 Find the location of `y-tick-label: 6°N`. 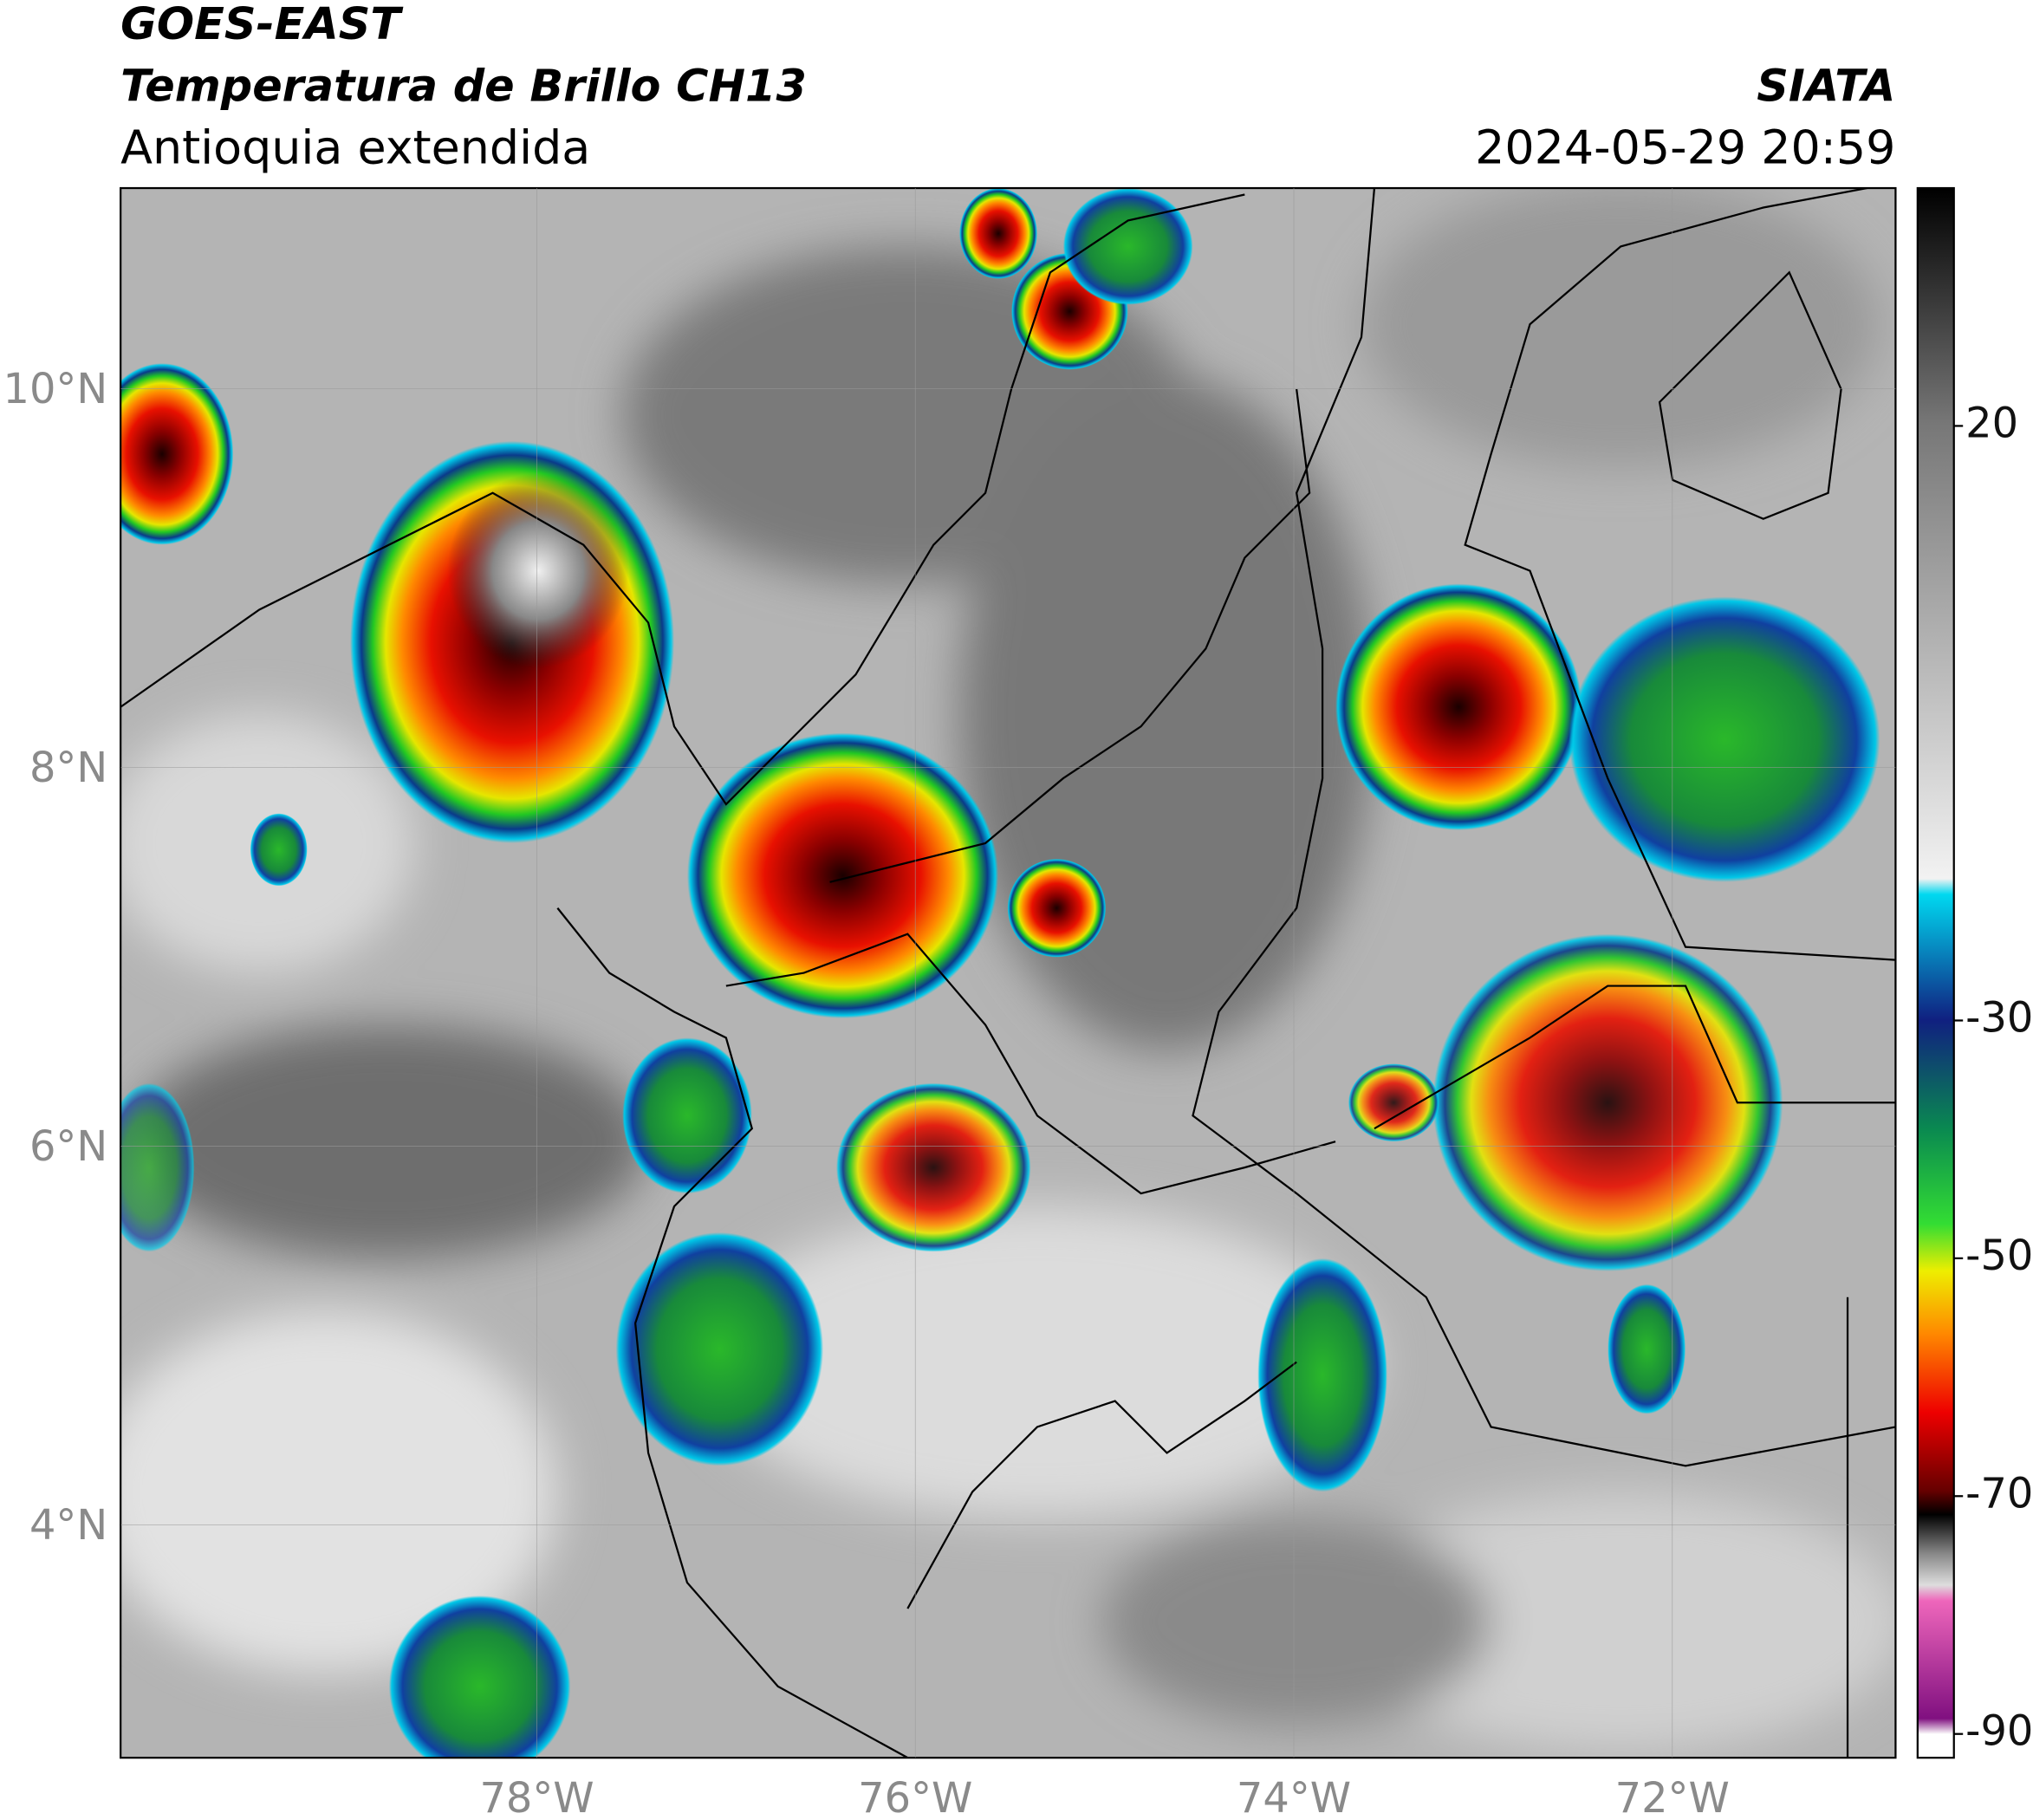

y-tick-label: 6°N is located at coordinates (68, 1147).